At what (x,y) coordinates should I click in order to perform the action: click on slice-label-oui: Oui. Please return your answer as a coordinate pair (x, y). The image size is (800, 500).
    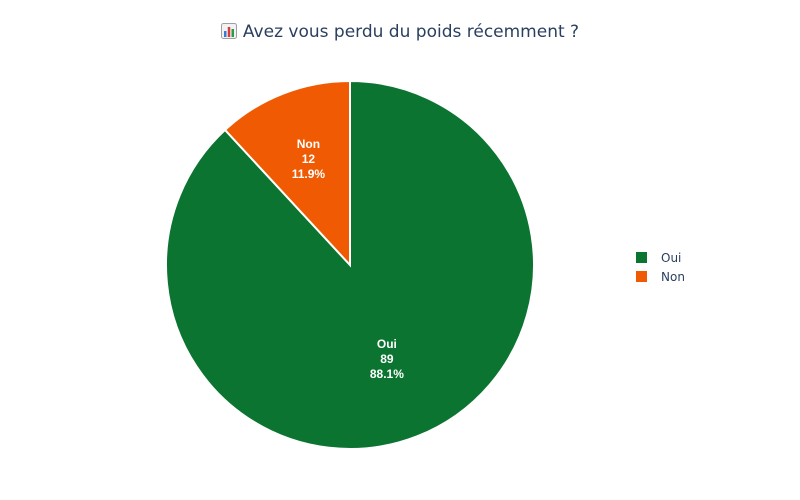
    Looking at the image, I should click on (387, 344).